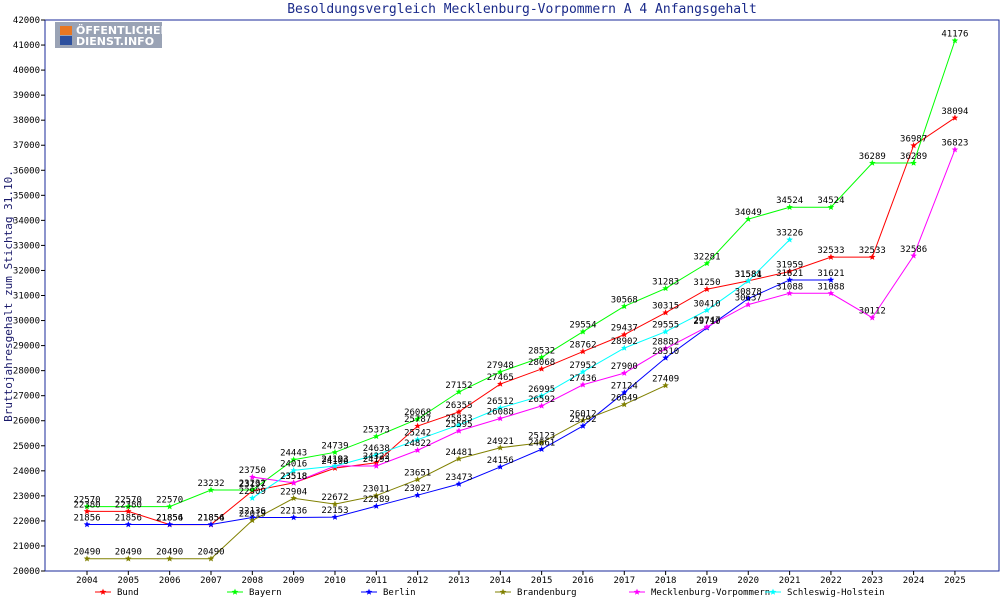 The image size is (1000, 600). I want to click on data-label: 22672, so click(334, 498).